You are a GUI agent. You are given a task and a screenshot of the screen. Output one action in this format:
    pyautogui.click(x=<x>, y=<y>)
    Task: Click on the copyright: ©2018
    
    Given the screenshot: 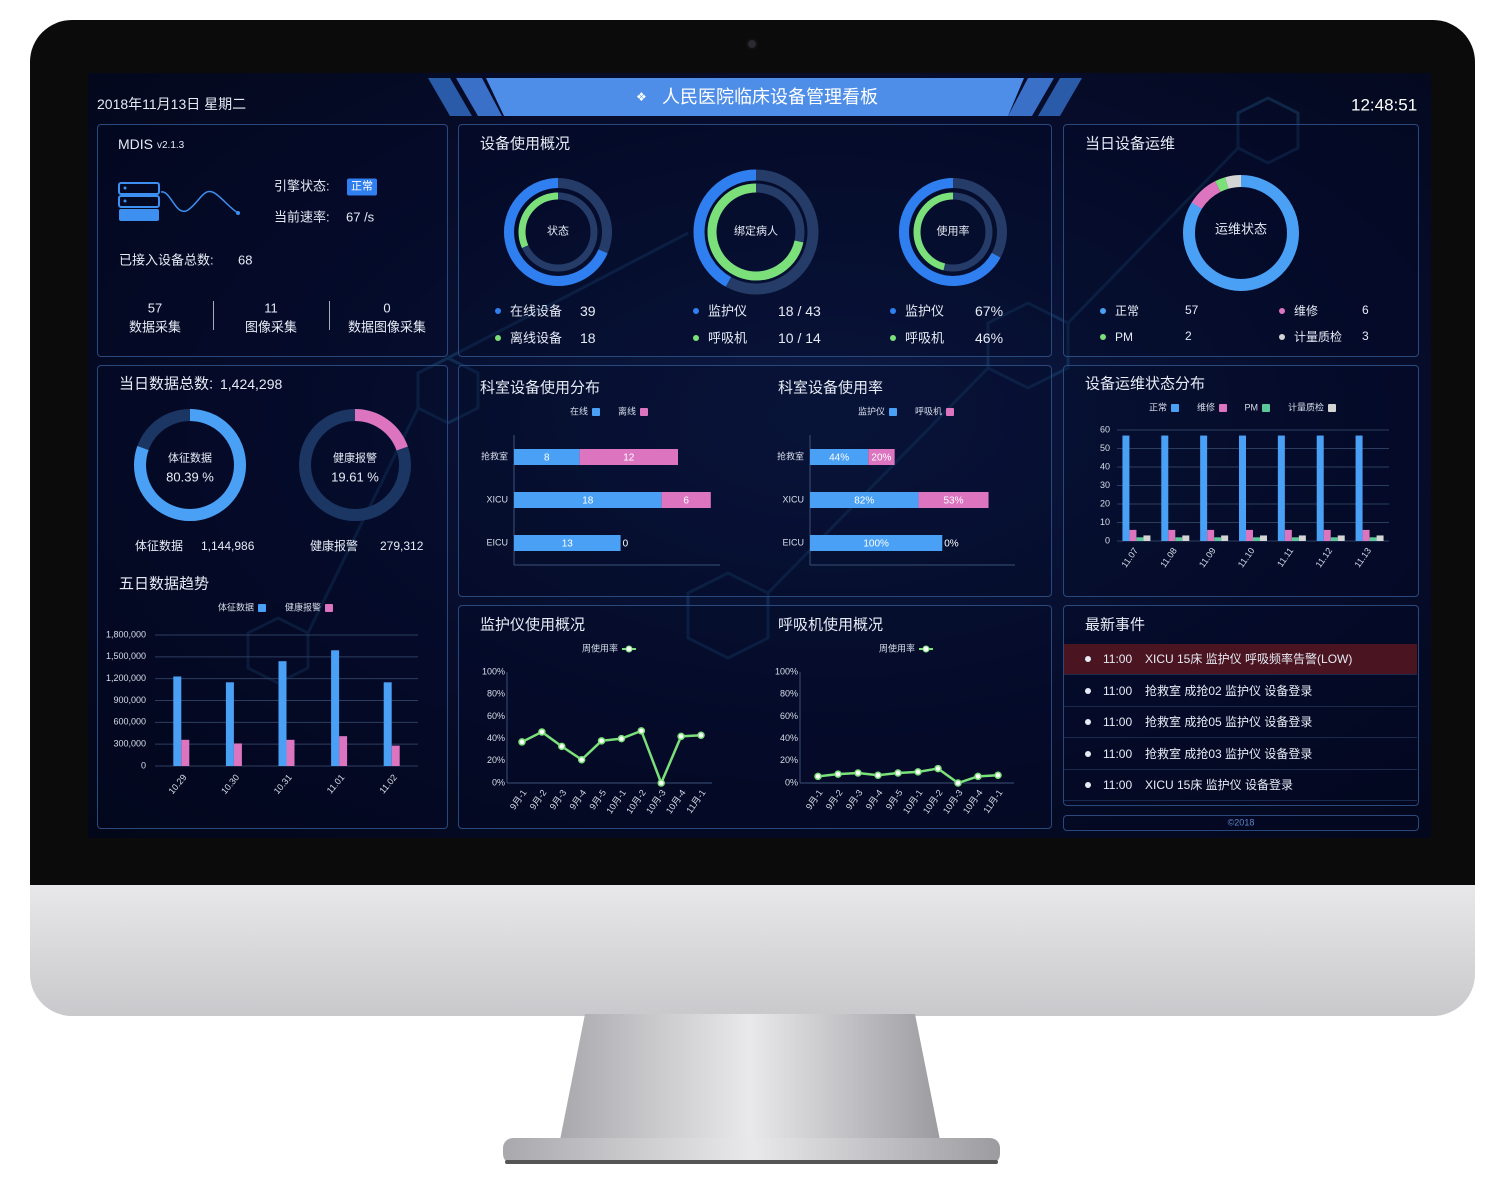 What is the action you would take?
    pyautogui.click(x=1241, y=822)
    